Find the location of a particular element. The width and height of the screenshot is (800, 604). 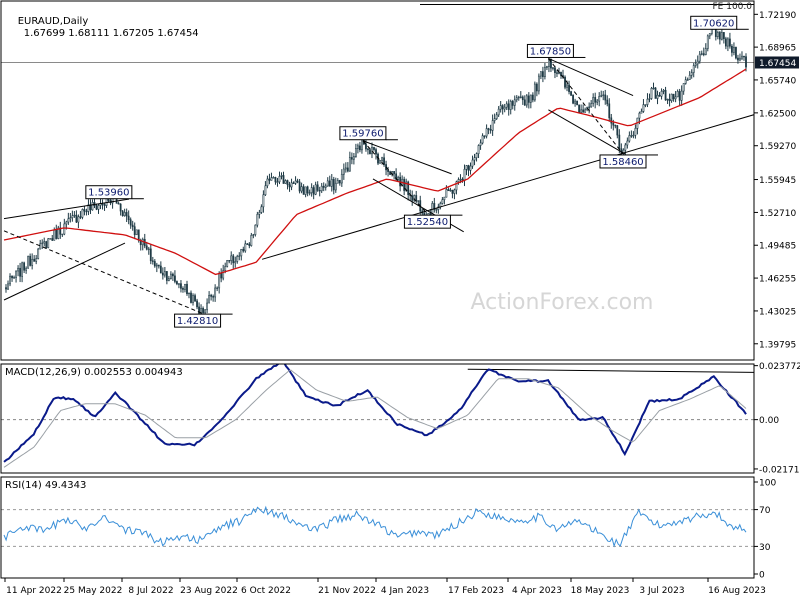

dashed-trendline is located at coordinates (102, 272).